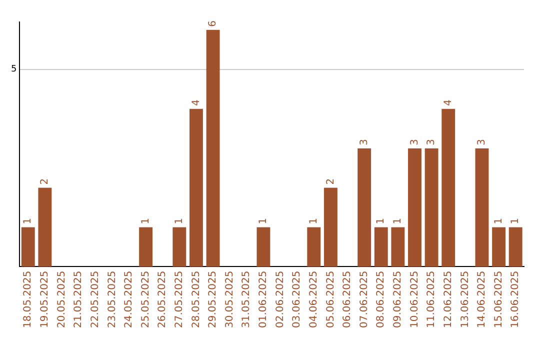 This screenshot has height=340, width=540. I want to click on x-tick-label: 03.06.2025, so click(297, 299).